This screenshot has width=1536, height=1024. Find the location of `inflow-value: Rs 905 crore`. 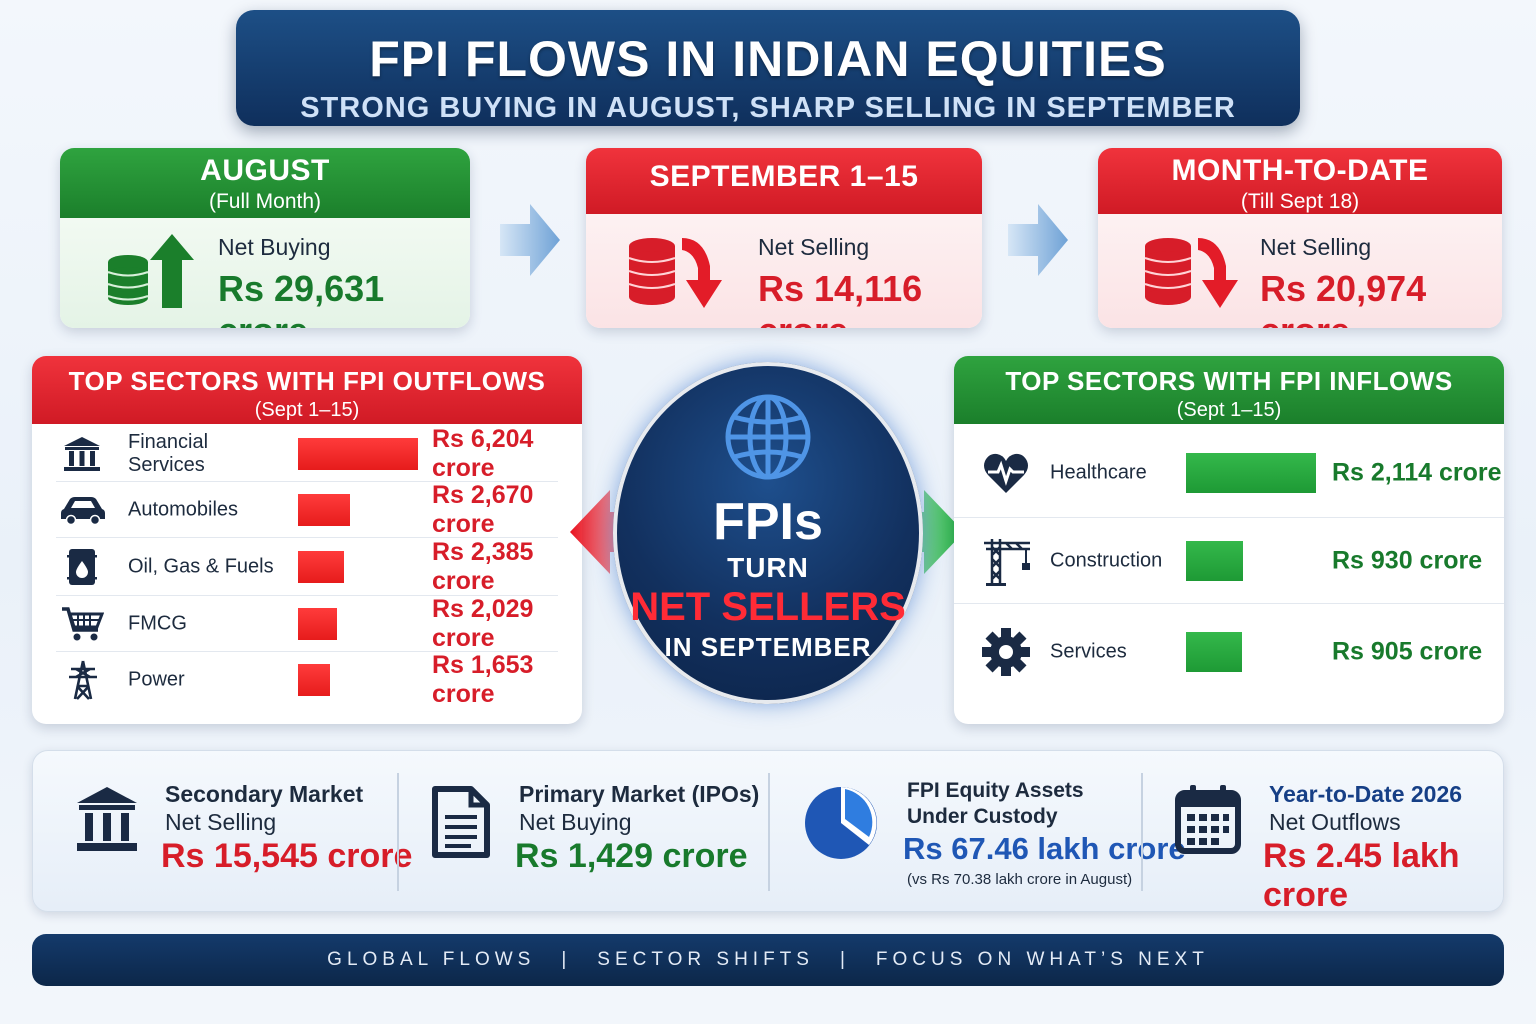

inflow-value: Rs 905 crore is located at coordinates (1407, 651).